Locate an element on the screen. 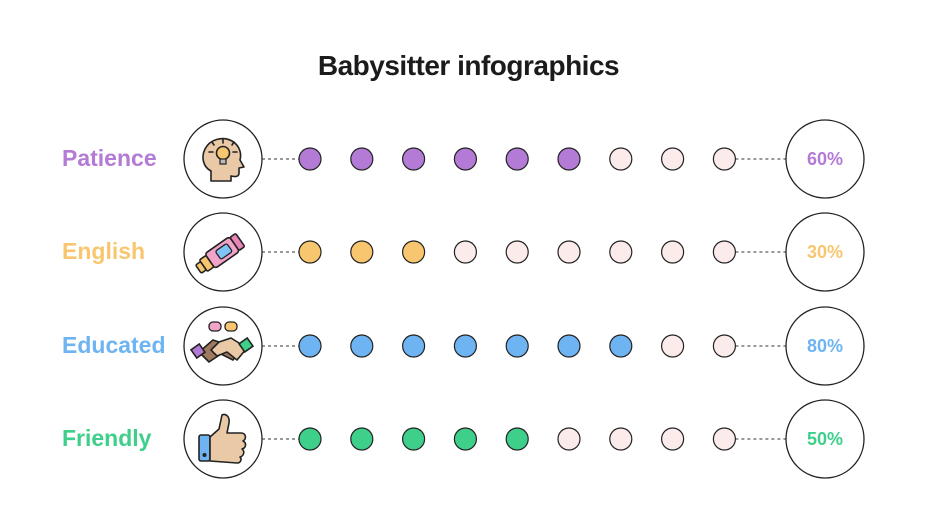 This screenshot has height=527, width=937. row-label: English is located at coordinates (104, 251).